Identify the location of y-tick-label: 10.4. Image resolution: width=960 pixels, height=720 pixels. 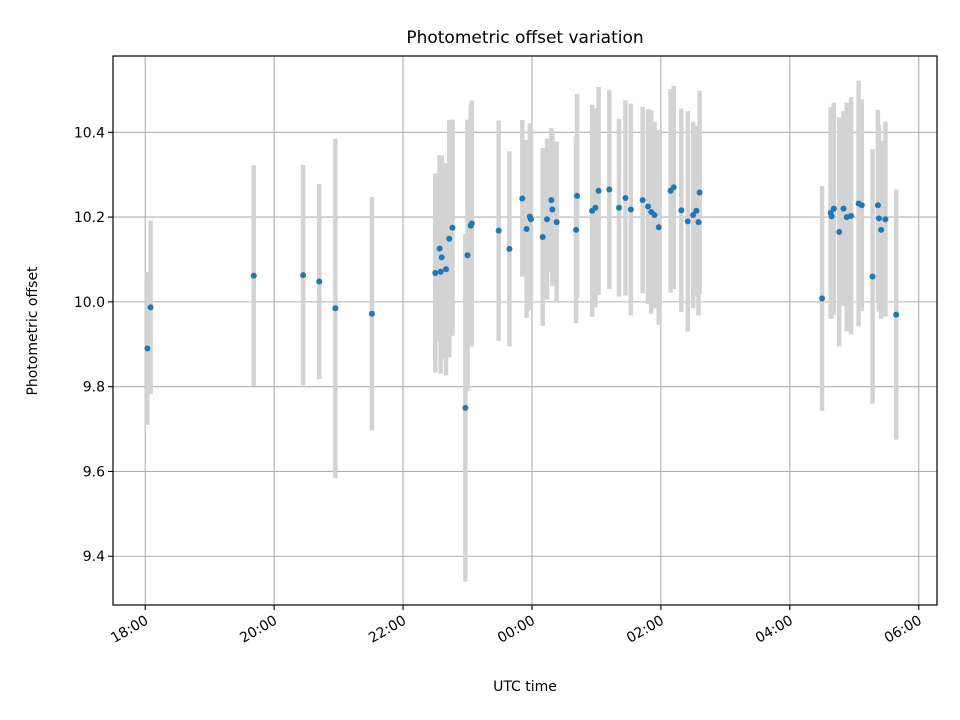
(89, 133).